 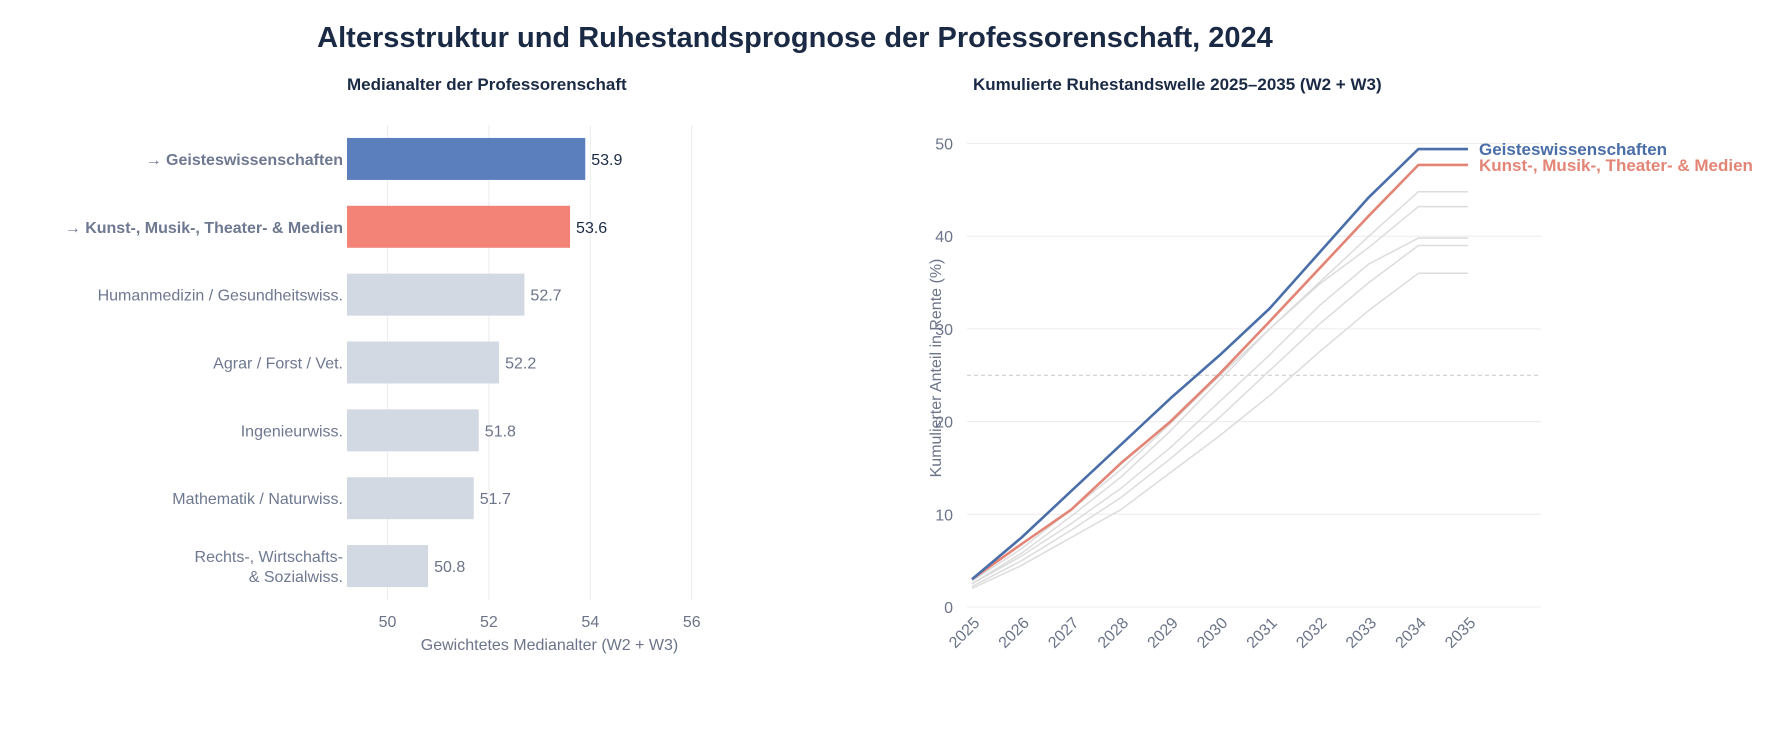 I want to click on x-tick-label: 2027, so click(x=1063, y=633).